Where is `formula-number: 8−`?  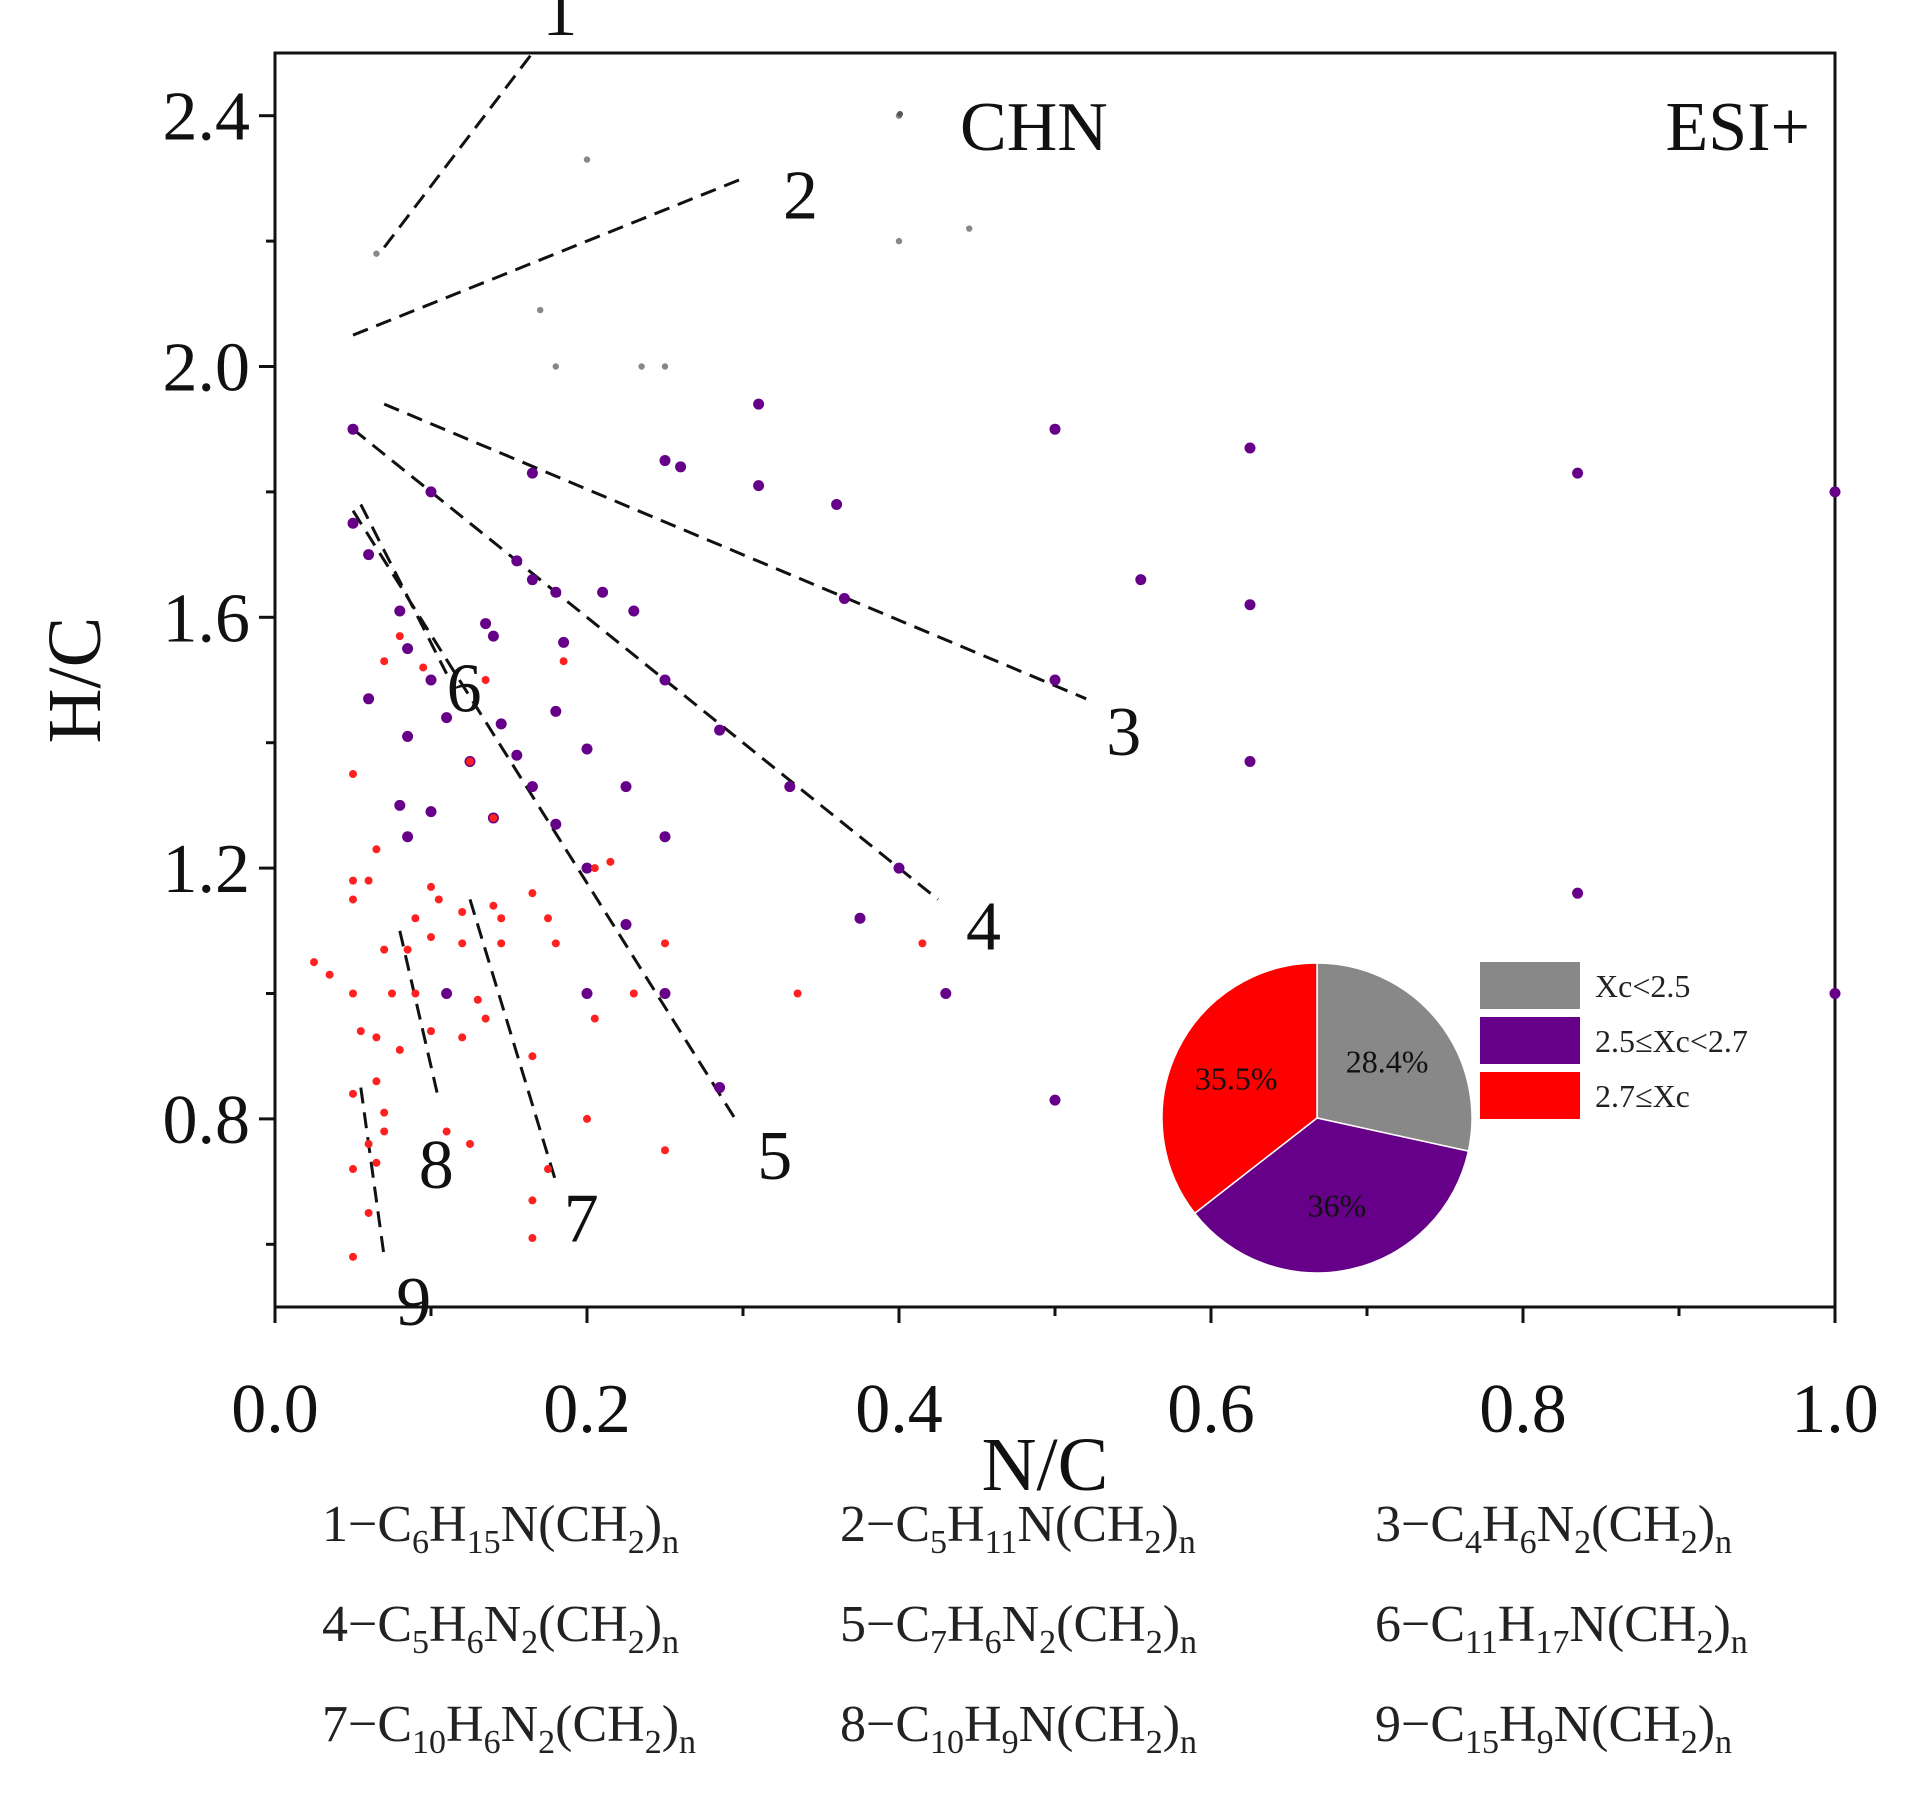 formula-number: 8− is located at coordinates (868, 1724).